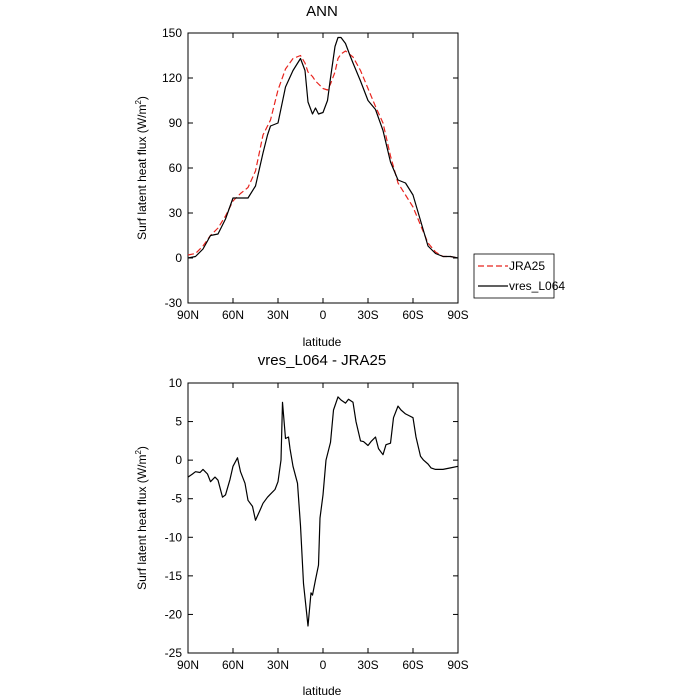  I want to click on legend: JRA25 vres_L064, so click(519, 276).